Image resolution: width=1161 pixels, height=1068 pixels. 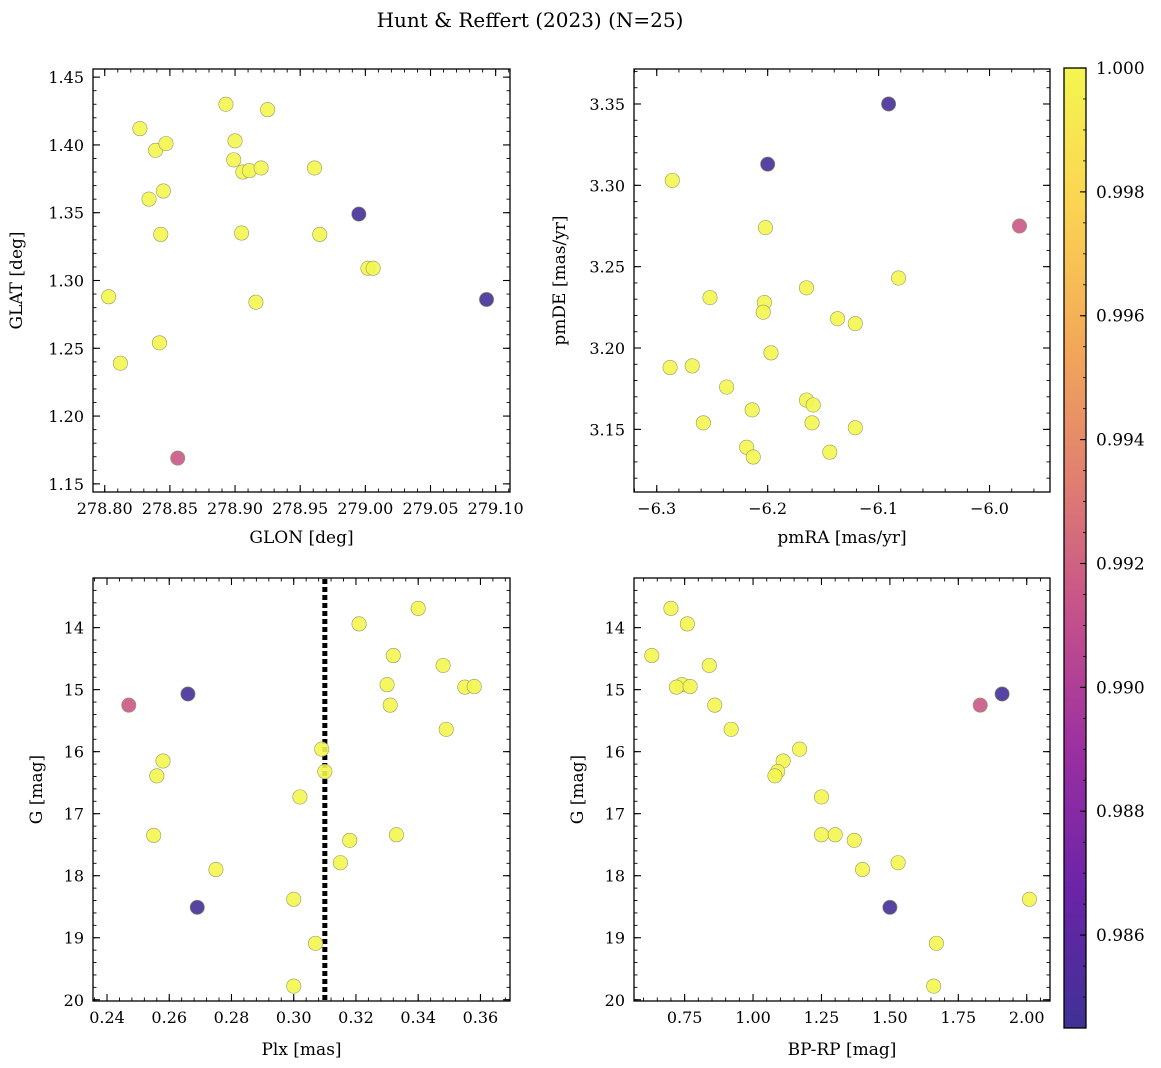 I want to click on x-tick-label: 278.80, so click(x=105, y=508).